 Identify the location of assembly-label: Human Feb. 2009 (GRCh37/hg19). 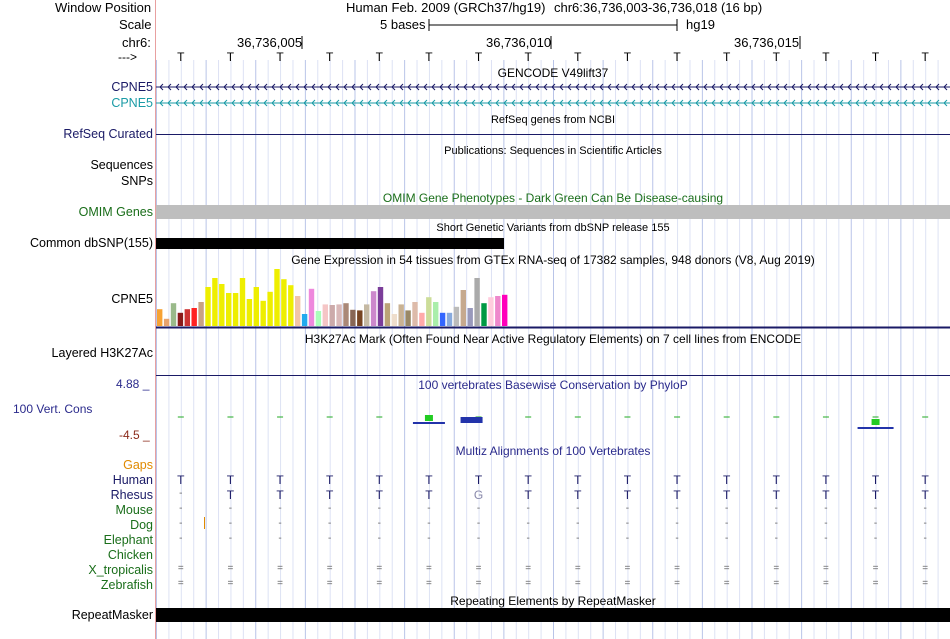
(446, 7).